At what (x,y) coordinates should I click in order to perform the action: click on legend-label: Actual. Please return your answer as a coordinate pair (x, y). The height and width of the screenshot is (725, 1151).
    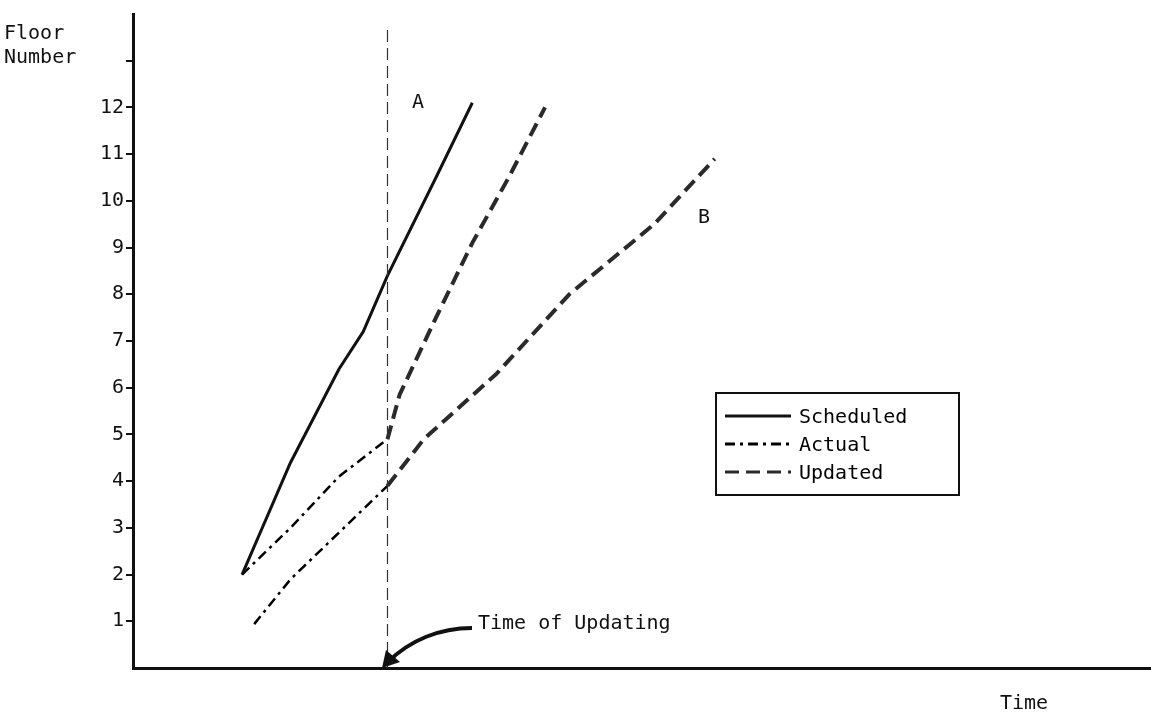
    Looking at the image, I should click on (835, 444).